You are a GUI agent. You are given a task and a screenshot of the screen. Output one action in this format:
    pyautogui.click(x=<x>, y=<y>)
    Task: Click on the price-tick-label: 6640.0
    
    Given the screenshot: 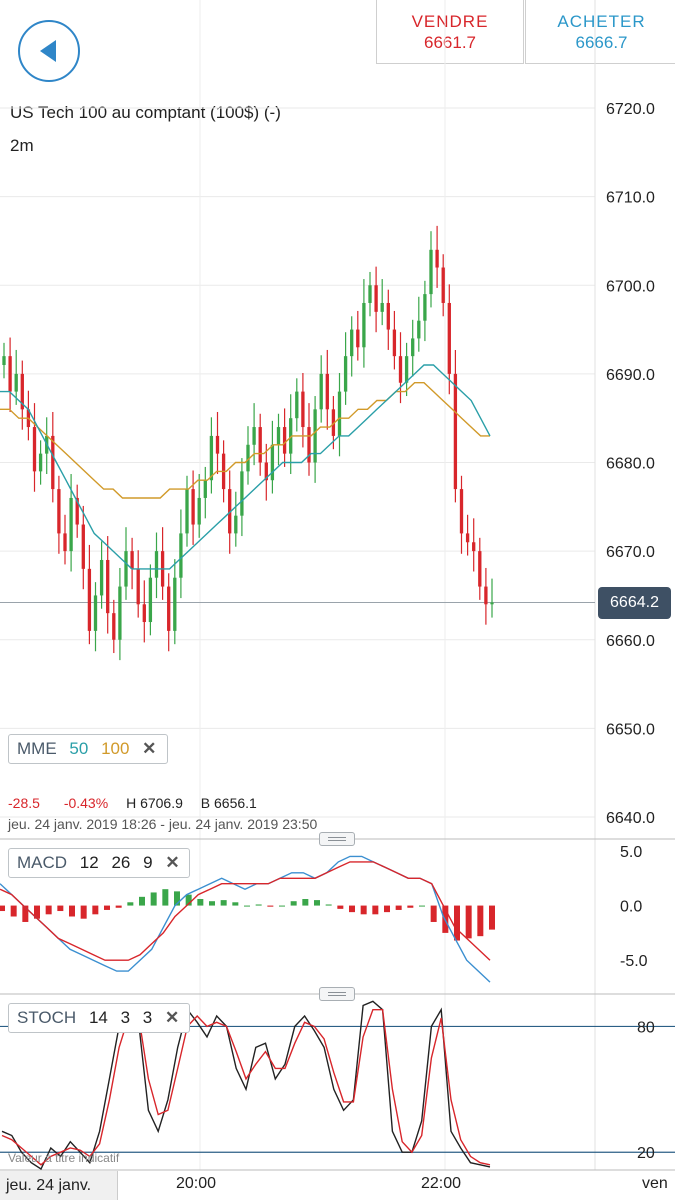 What is the action you would take?
    pyautogui.click(x=630, y=818)
    